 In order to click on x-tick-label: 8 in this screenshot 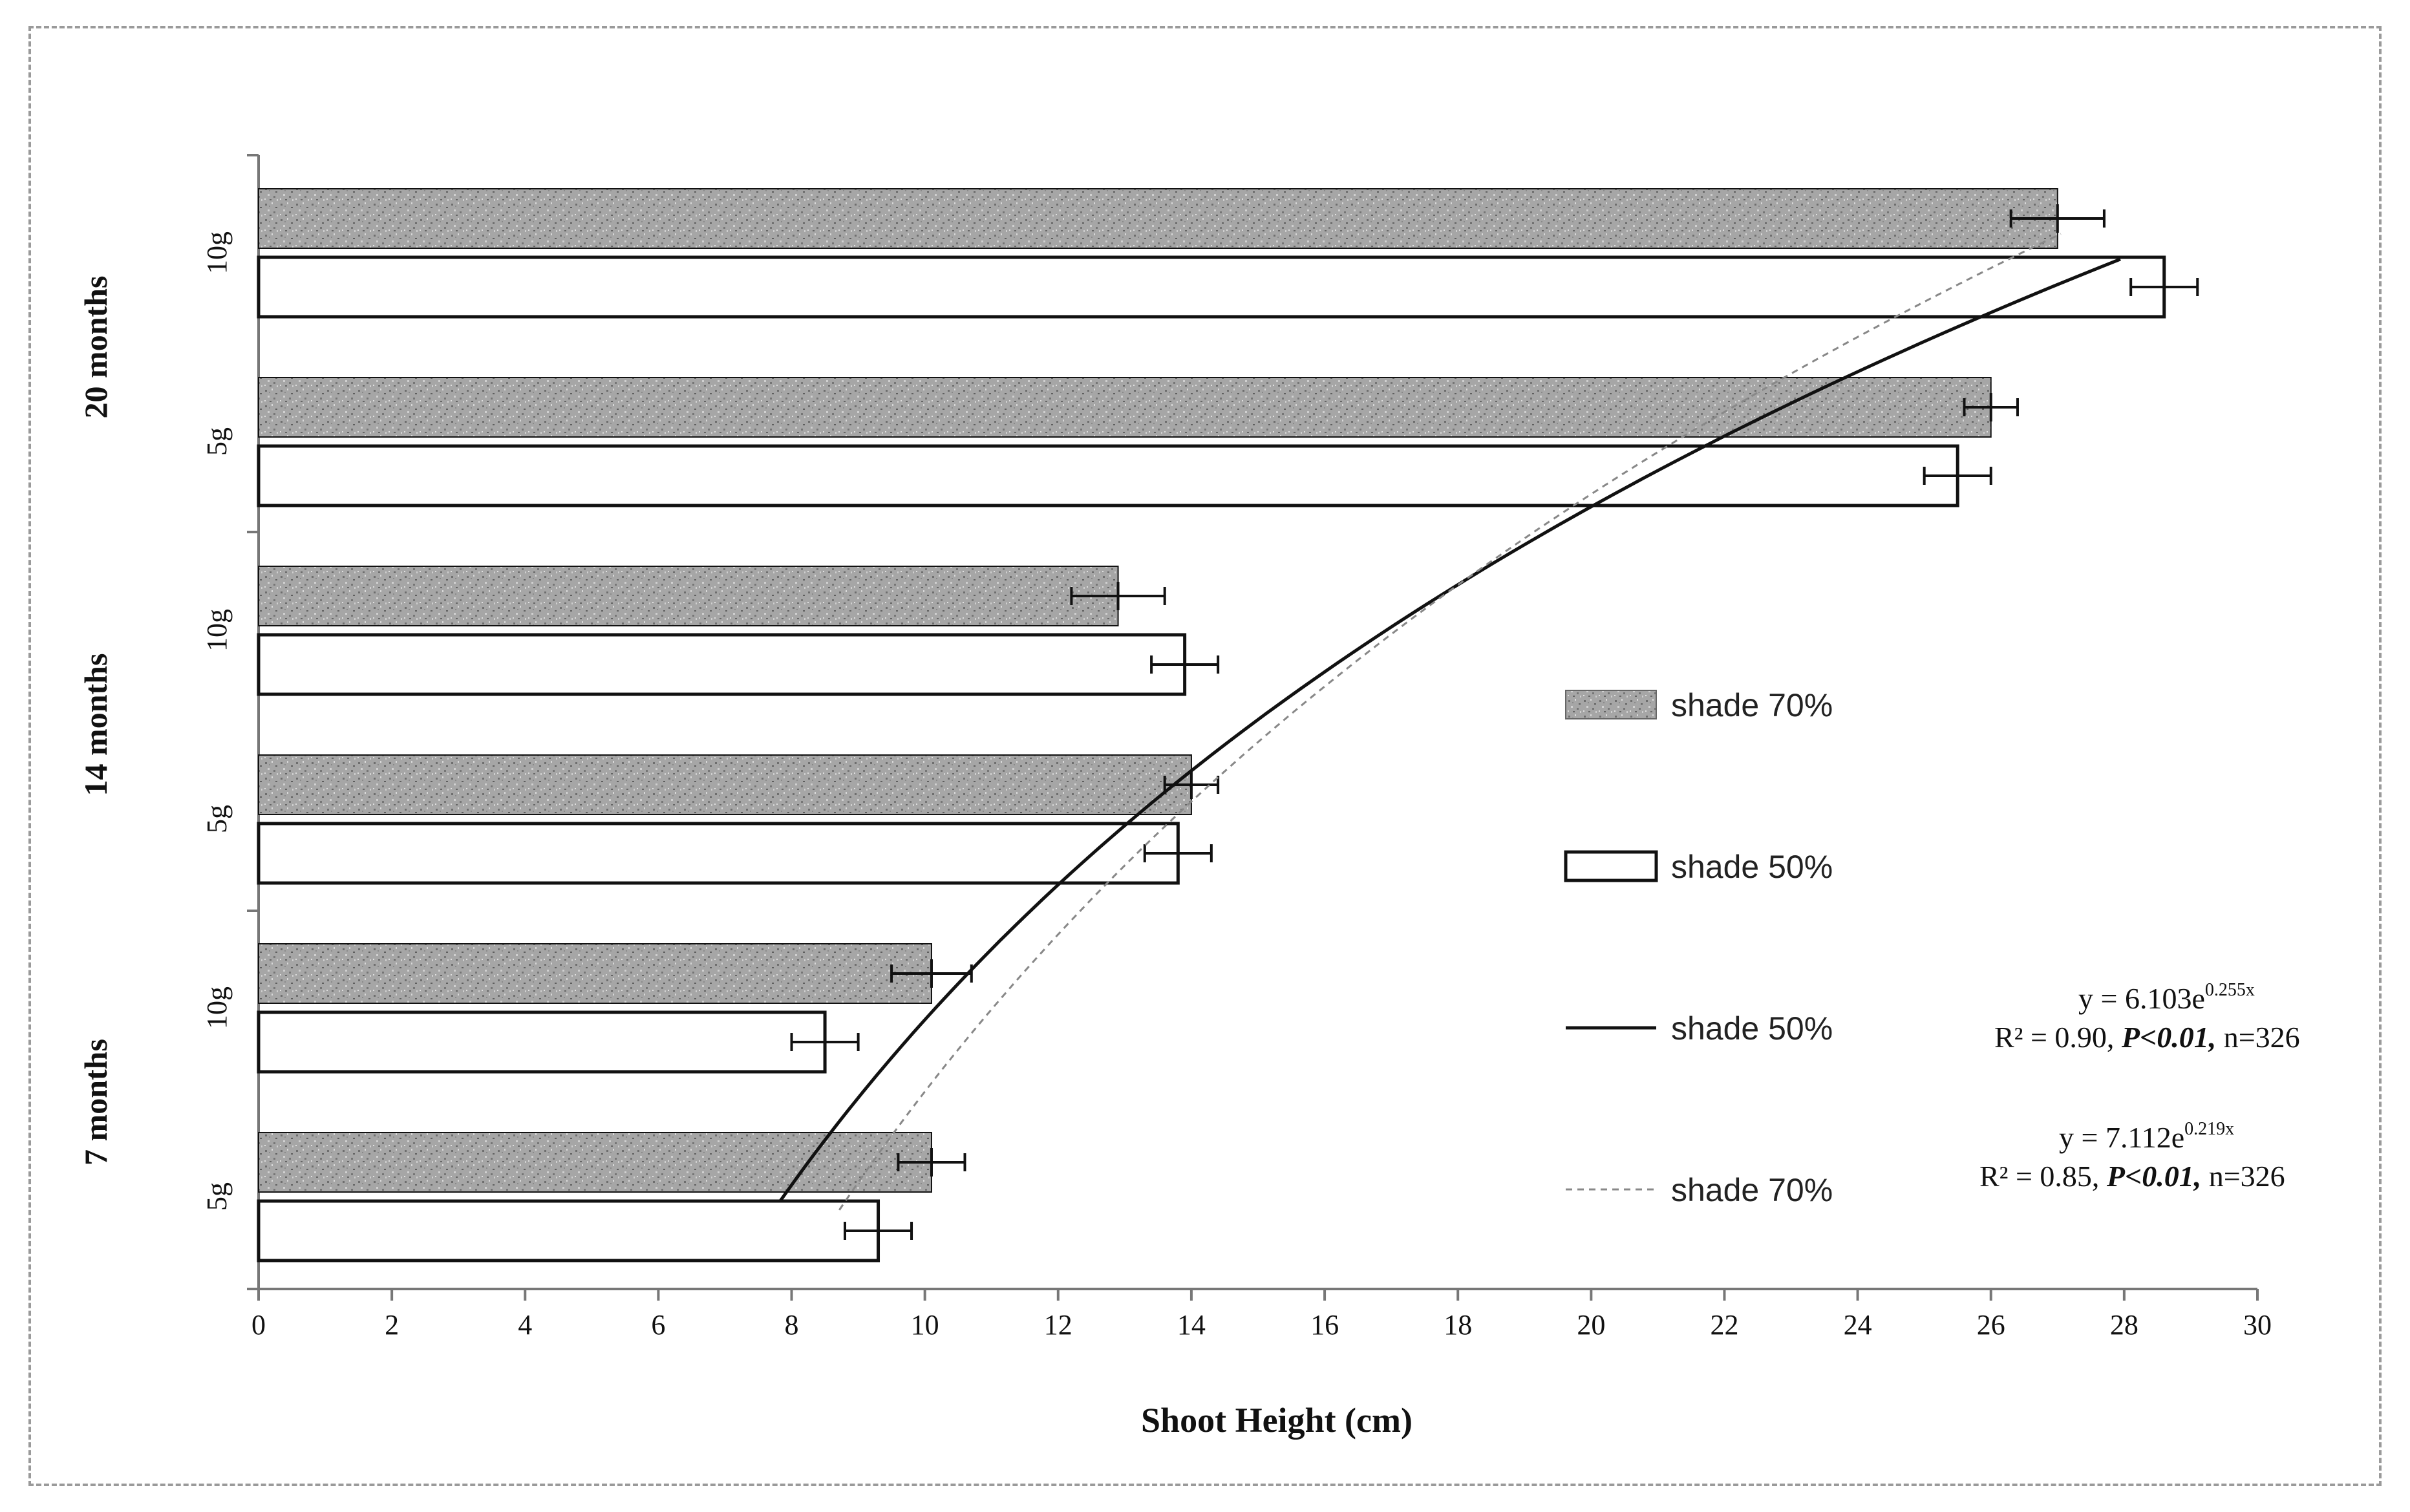, I will do `click(792, 1325)`.